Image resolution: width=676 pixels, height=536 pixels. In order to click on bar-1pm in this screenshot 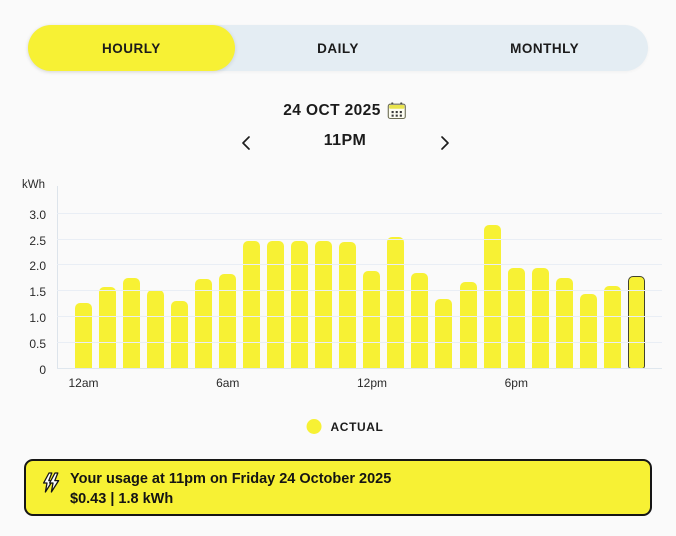, I will do `click(396, 303)`.